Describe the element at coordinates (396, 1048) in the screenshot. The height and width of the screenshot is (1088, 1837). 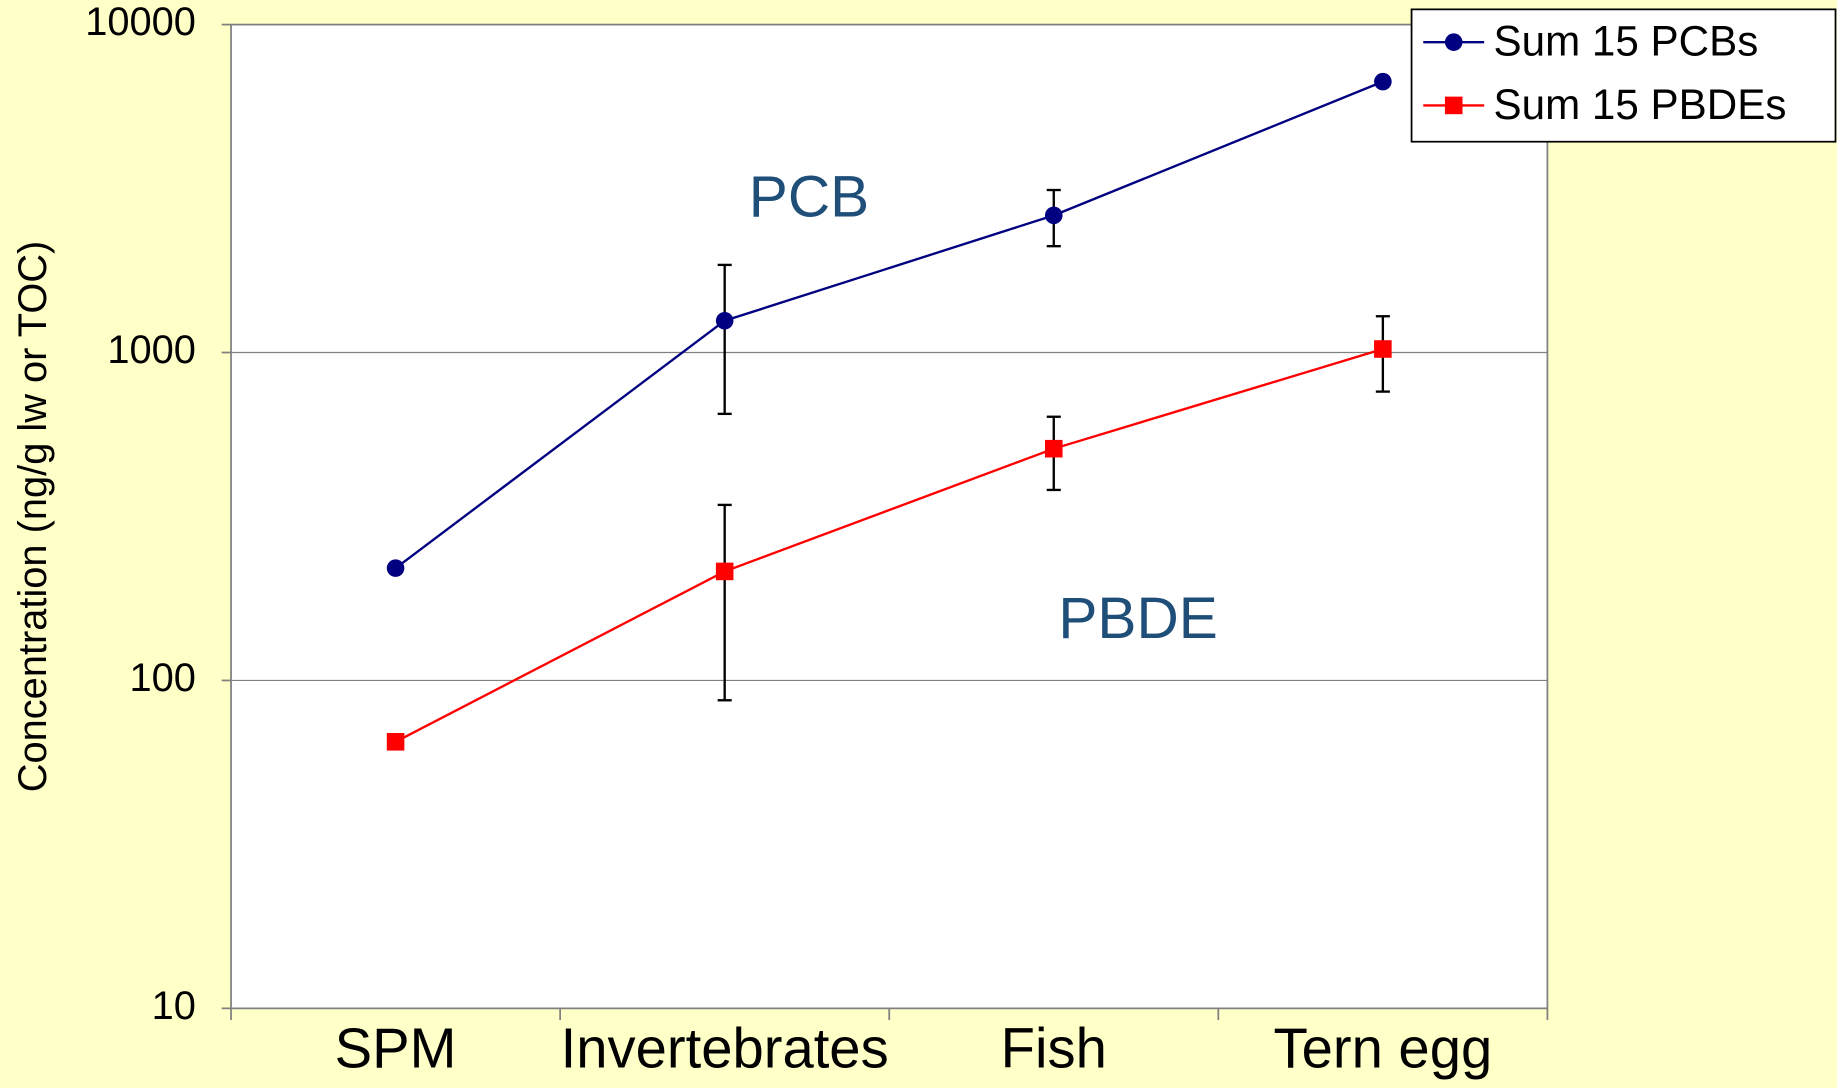
I see `x-tick-label: SPM` at that location.